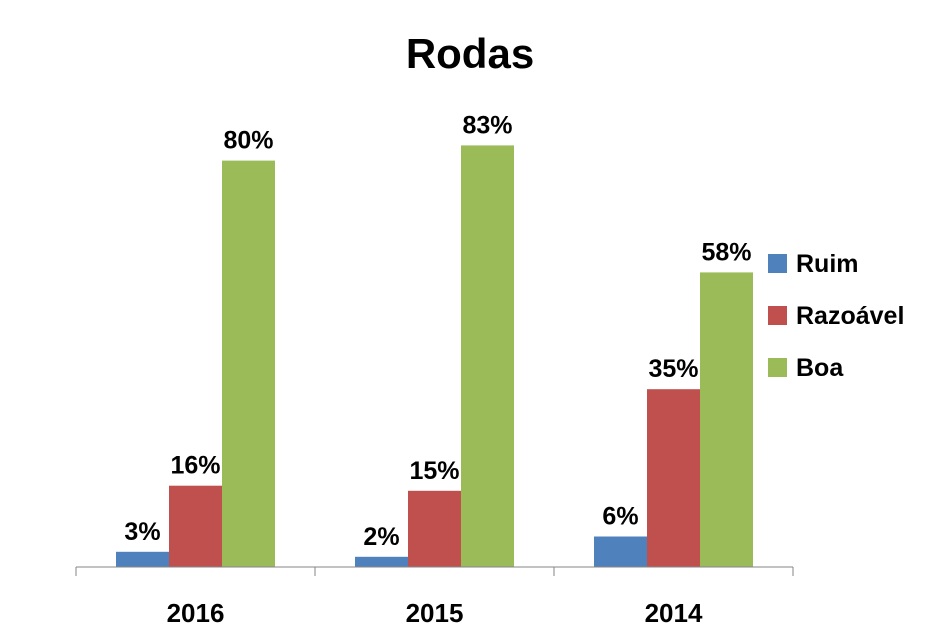 The image size is (940, 628). Describe the element at coordinates (827, 264) in the screenshot. I see `legend-label-ruim: Ruim` at that location.